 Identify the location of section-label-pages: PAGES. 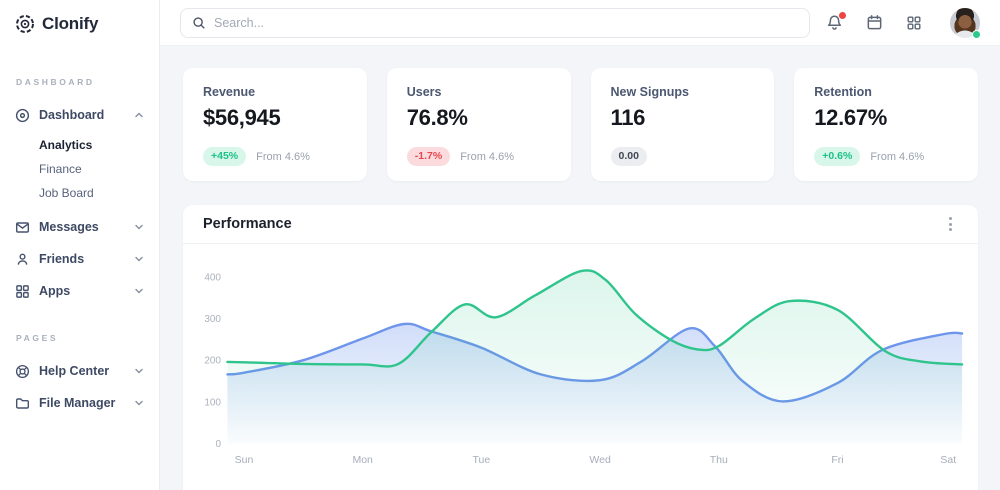
(37, 338).